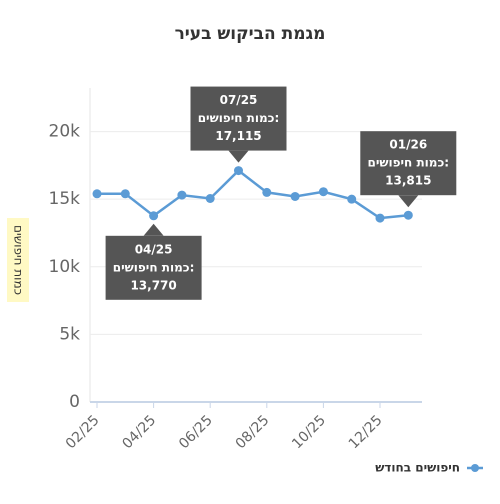 The height and width of the screenshot is (504, 500). I want to click on y-tick-label: 5k, so click(69, 334).